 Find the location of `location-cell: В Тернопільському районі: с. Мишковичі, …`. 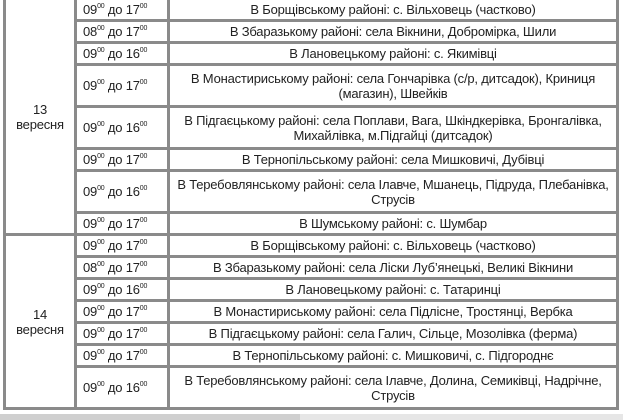

location-cell: В Тернопільському районі: с. Мишковичі, … is located at coordinates (393, 355).